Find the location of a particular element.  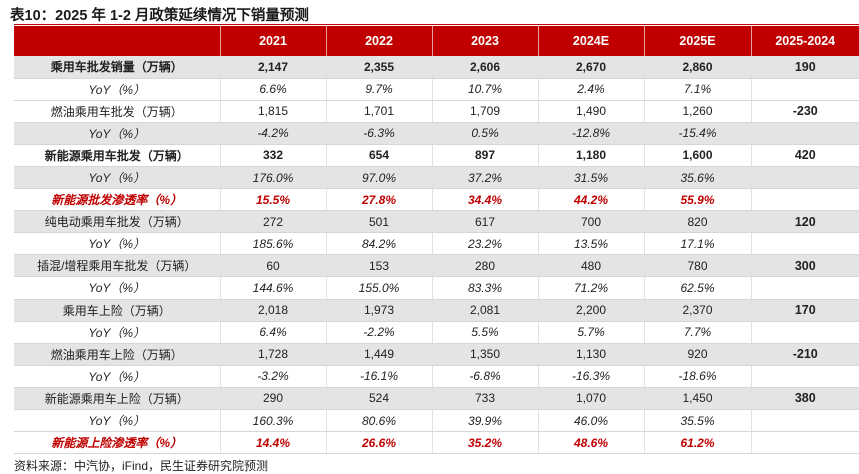

table-row: 新能源批发渗透率（%） 15.5% 27.8% 34.4% 44.2% 55.9% is located at coordinates (436, 200).